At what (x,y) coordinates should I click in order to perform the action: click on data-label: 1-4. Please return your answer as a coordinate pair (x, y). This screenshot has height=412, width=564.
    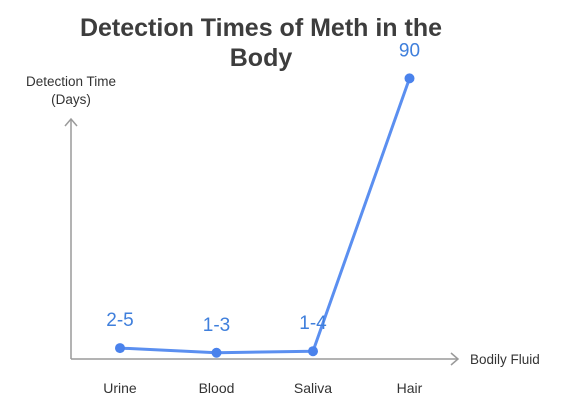
    Looking at the image, I should click on (313, 323).